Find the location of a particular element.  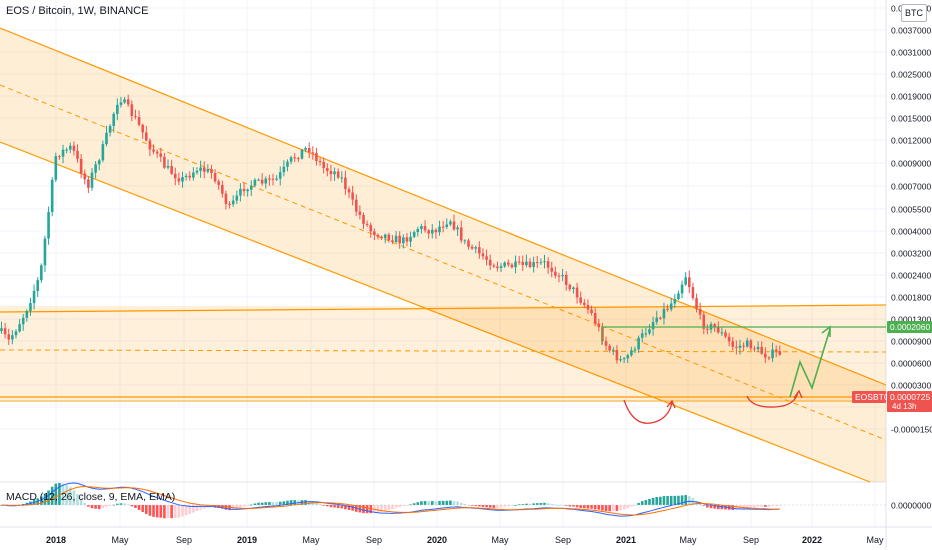

drawing-annotations is located at coordinates (743, 374).